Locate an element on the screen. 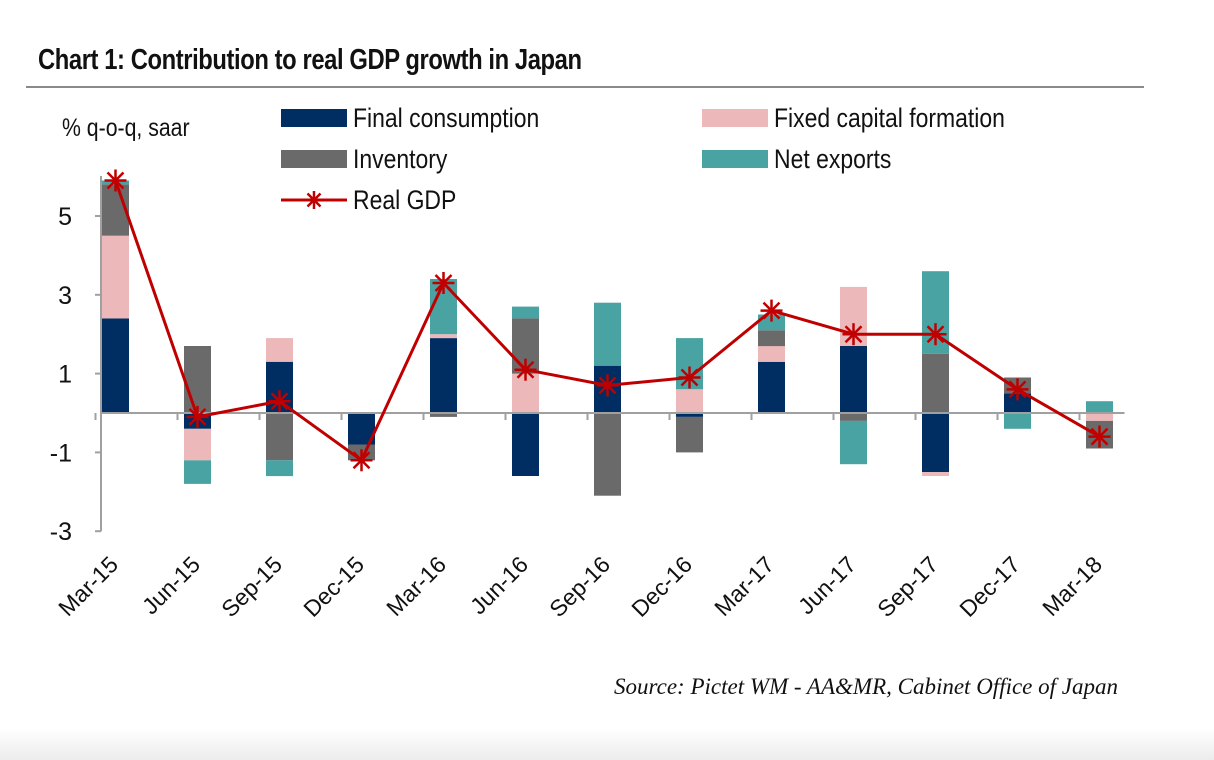  y-tick-label: -1 is located at coordinates (61, 453).